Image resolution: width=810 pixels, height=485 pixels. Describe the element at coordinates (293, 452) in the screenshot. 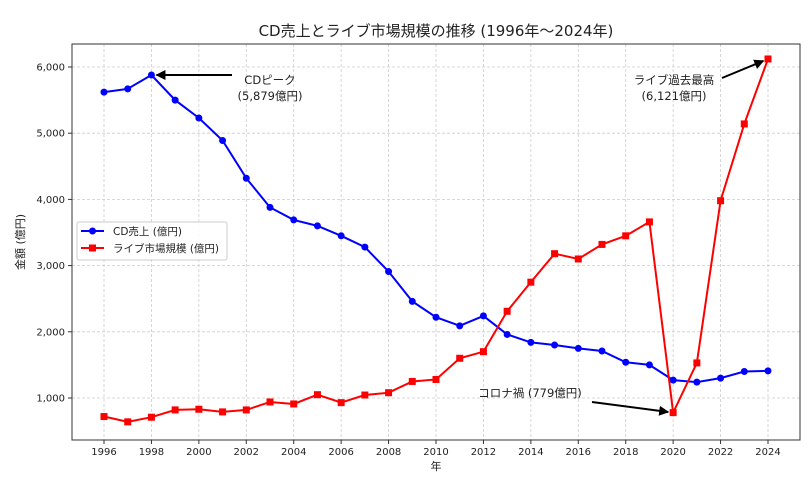

I see `x-tick-label: 2004` at that location.